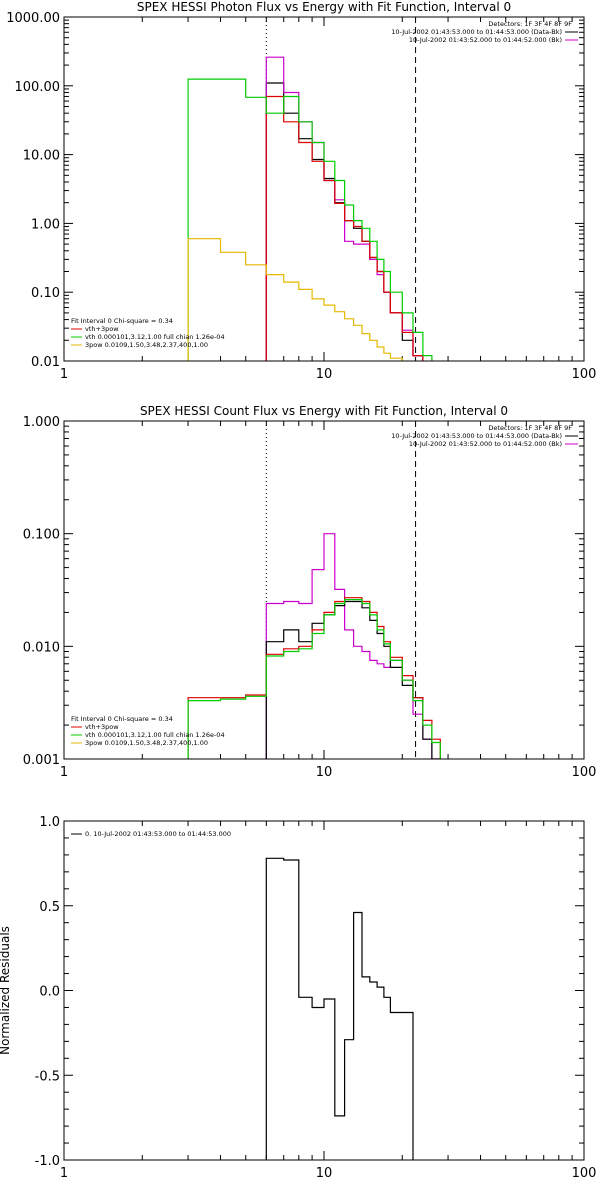  I want to click on y-axis-label: Normalized Residuals, so click(6, 990).